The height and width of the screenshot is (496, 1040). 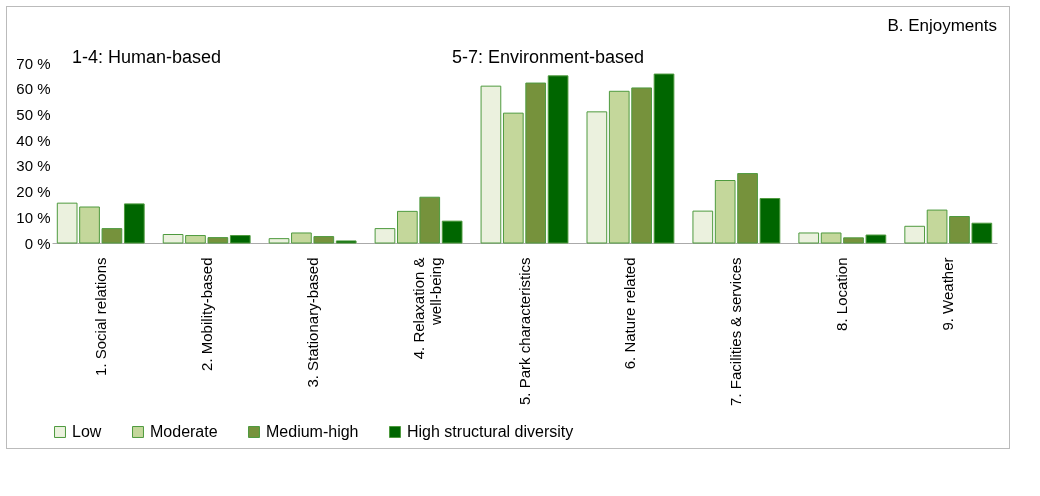 What do you see at coordinates (184, 431) in the screenshot?
I see `legend-label: Moderate` at bounding box center [184, 431].